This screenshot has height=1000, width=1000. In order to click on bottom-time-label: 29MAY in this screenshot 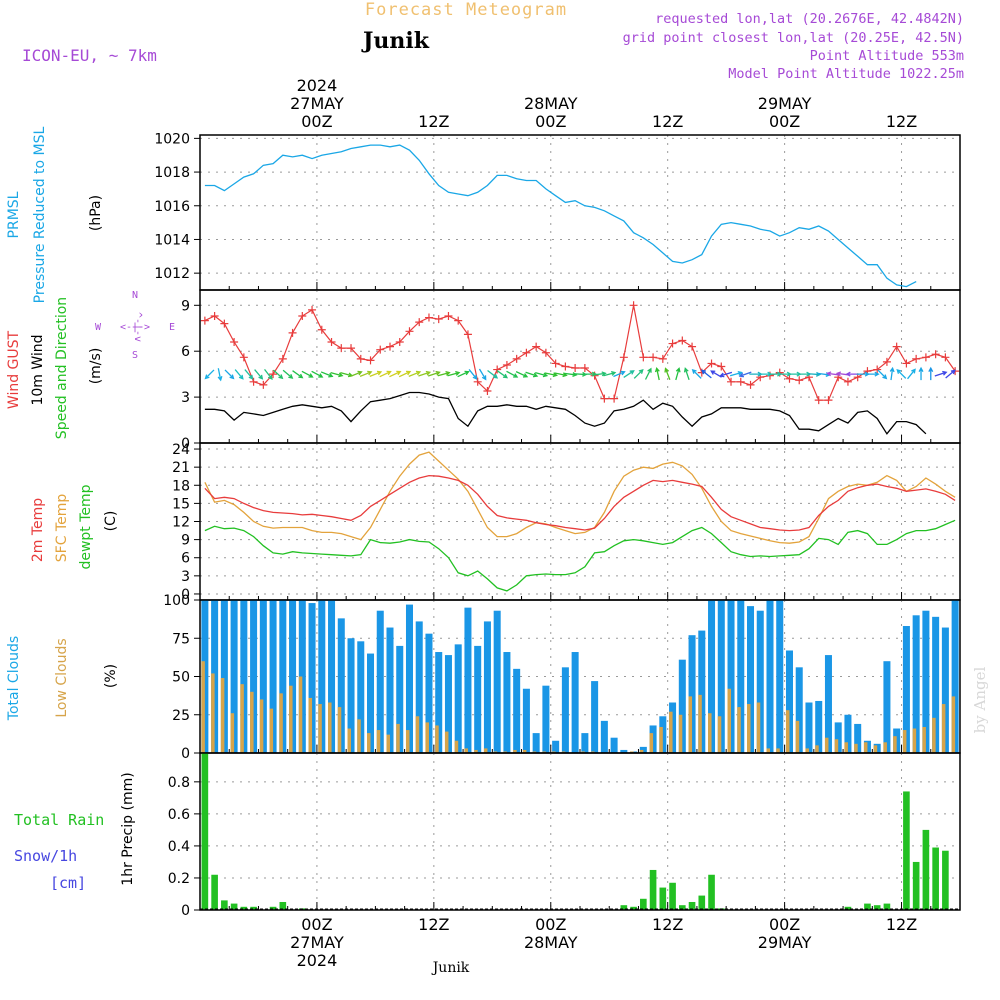, I will do `click(785, 942)`.